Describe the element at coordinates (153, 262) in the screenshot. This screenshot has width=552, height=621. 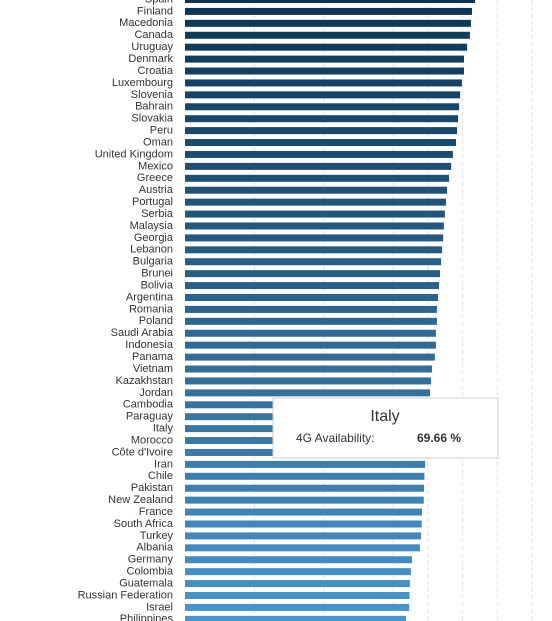
I see `y-tick-label: Bulgaria` at that location.